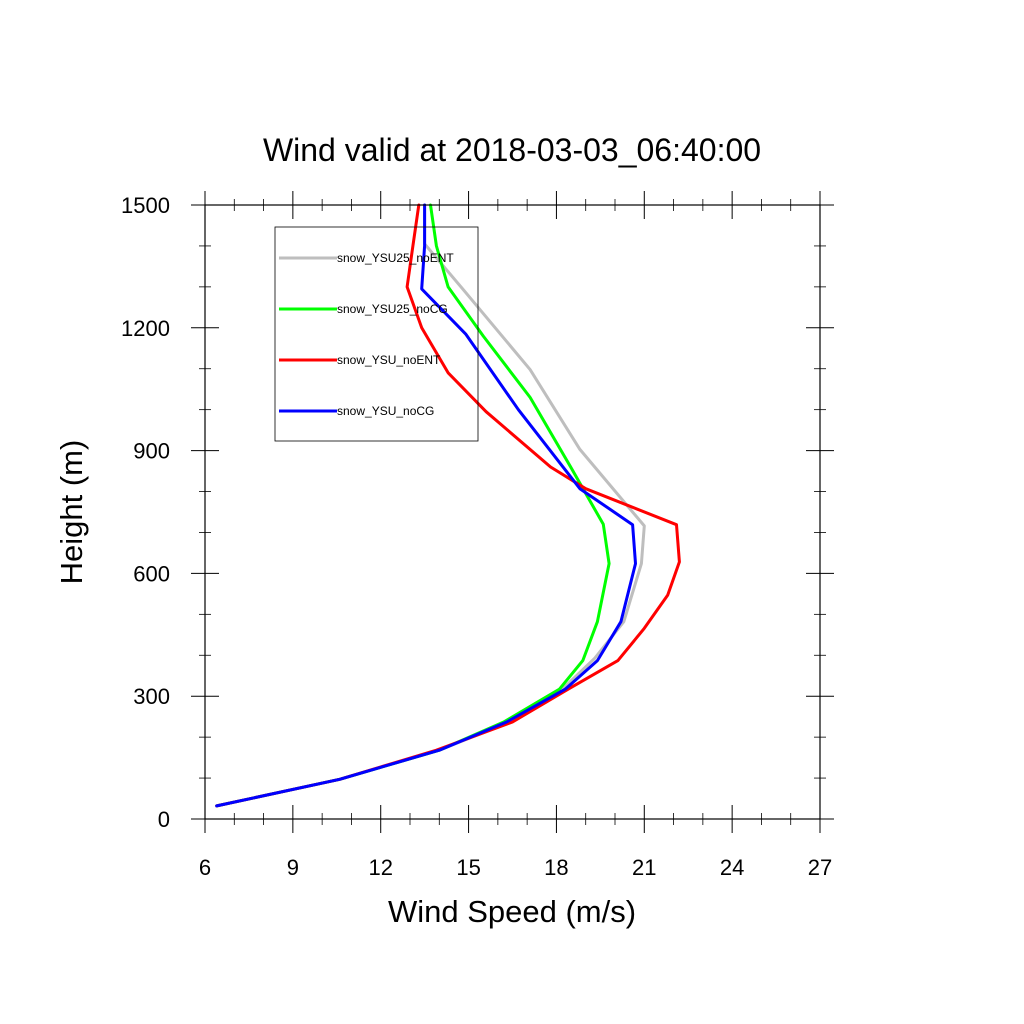 This screenshot has width=1024, height=1024. I want to click on x-tick-label: 15, so click(468, 867).